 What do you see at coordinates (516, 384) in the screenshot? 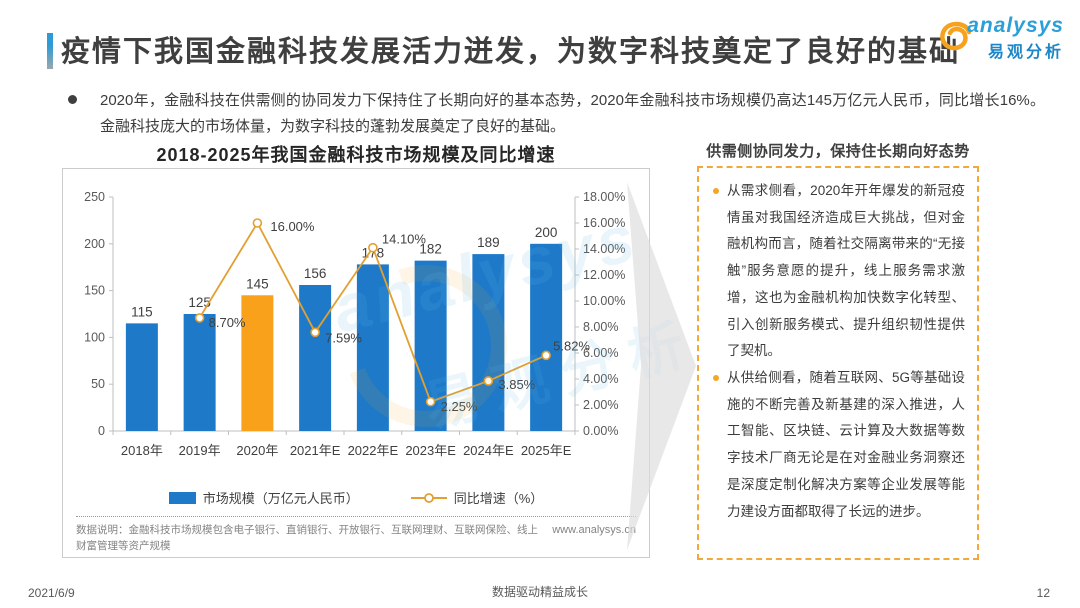
I see `svg-text: 3.85%` at bounding box center [516, 384].